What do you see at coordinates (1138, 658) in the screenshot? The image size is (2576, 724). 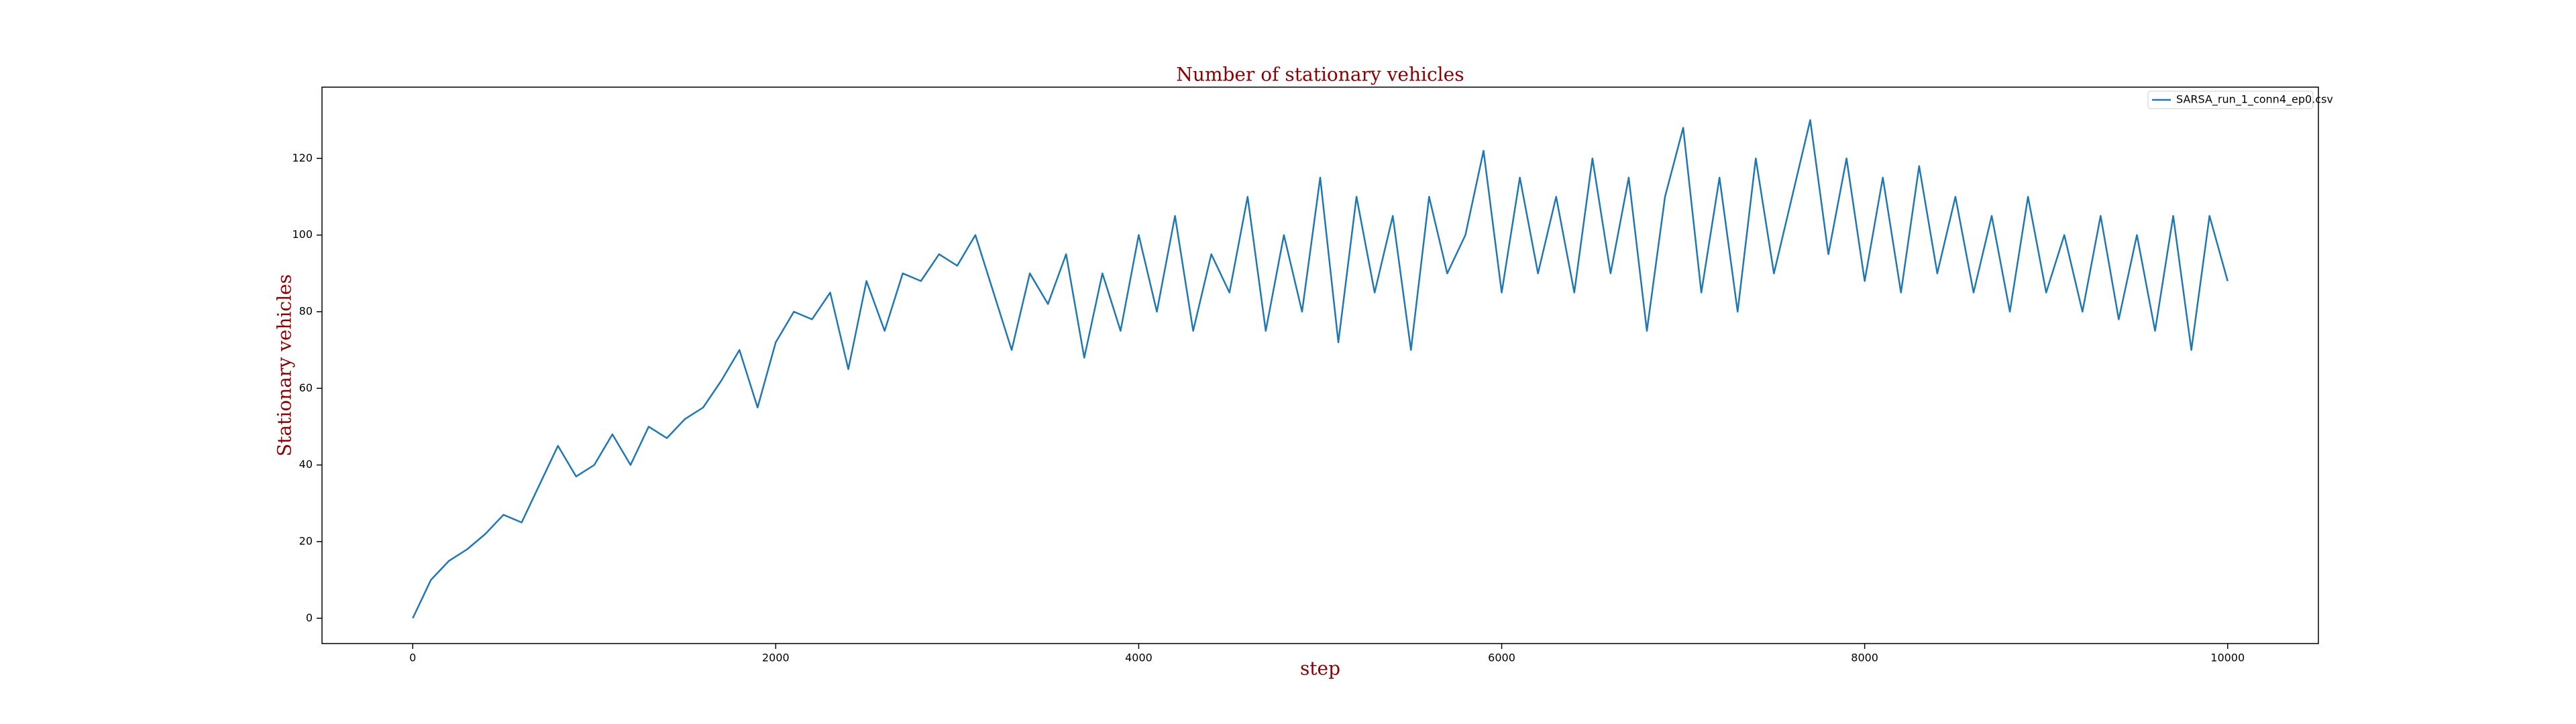 I see `x-tick-label: 4000` at bounding box center [1138, 658].